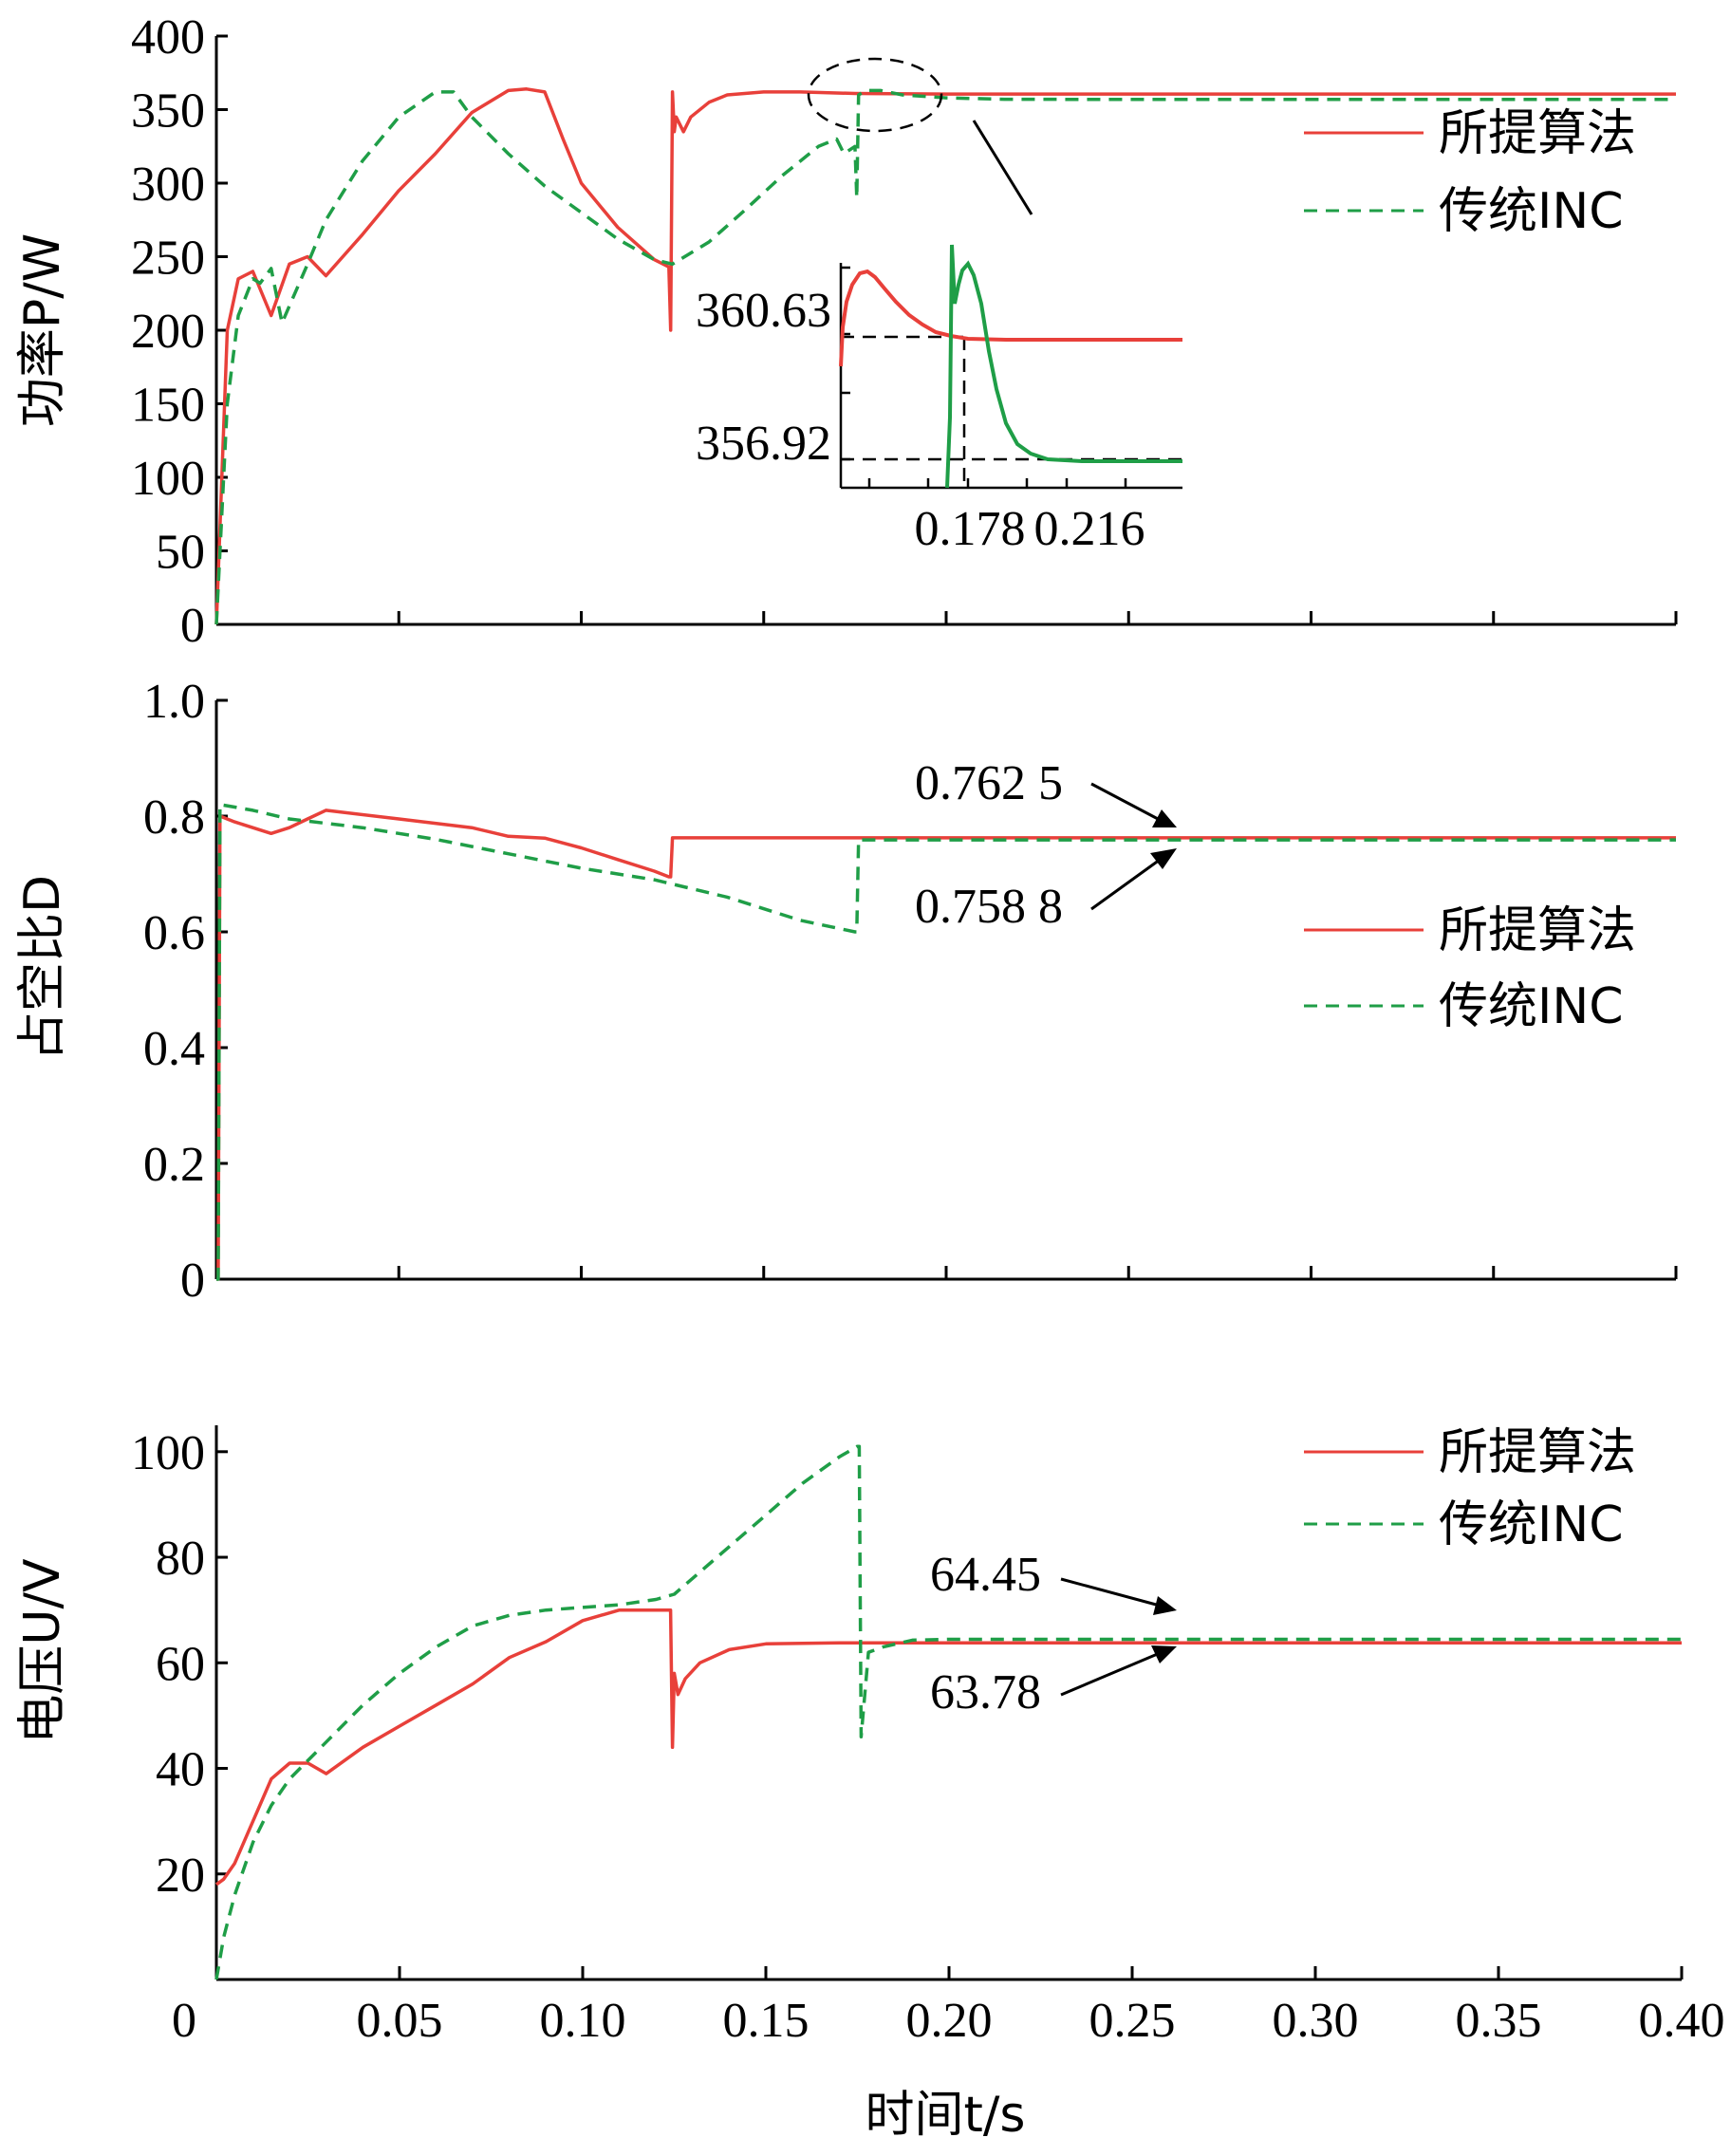 The image size is (1731, 2156). I want to click on x-tick-label: 0.20, so click(949, 2021).